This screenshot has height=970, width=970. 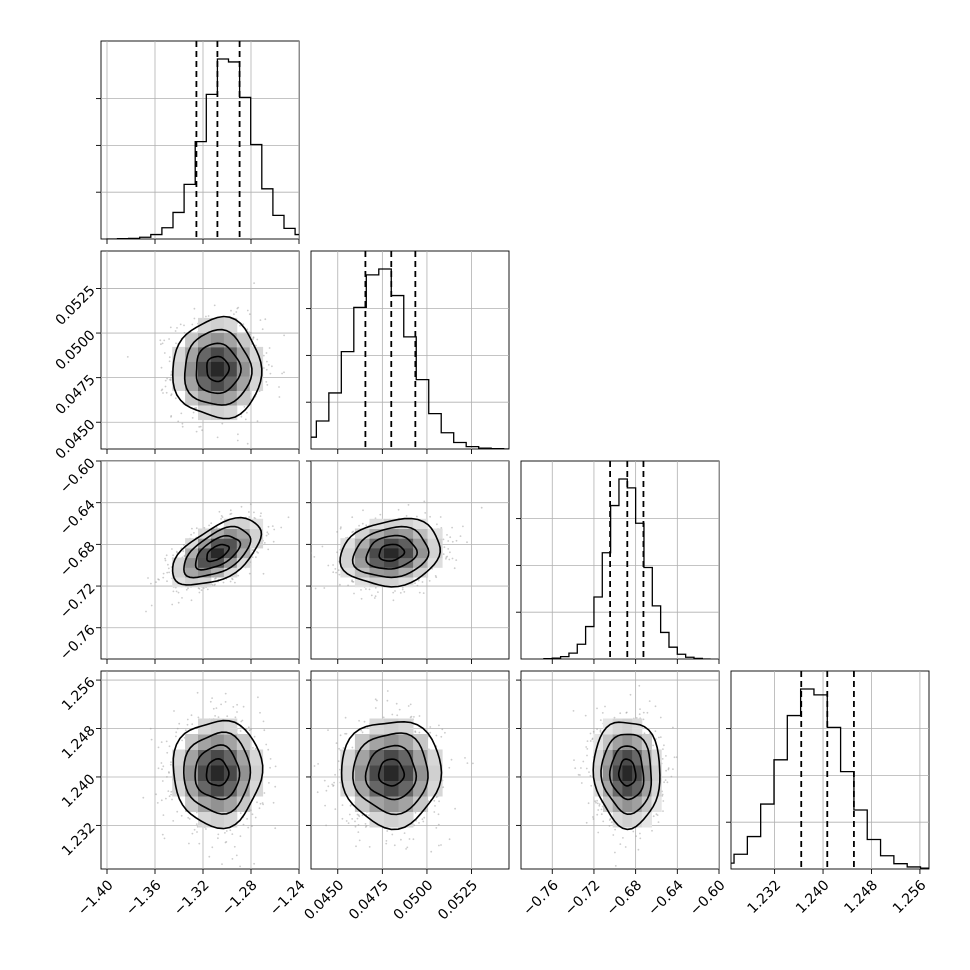 What do you see at coordinates (369, 900) in the screenshot?
I see `x-tick-label: 0.0475` at bounding box center [369, 900].